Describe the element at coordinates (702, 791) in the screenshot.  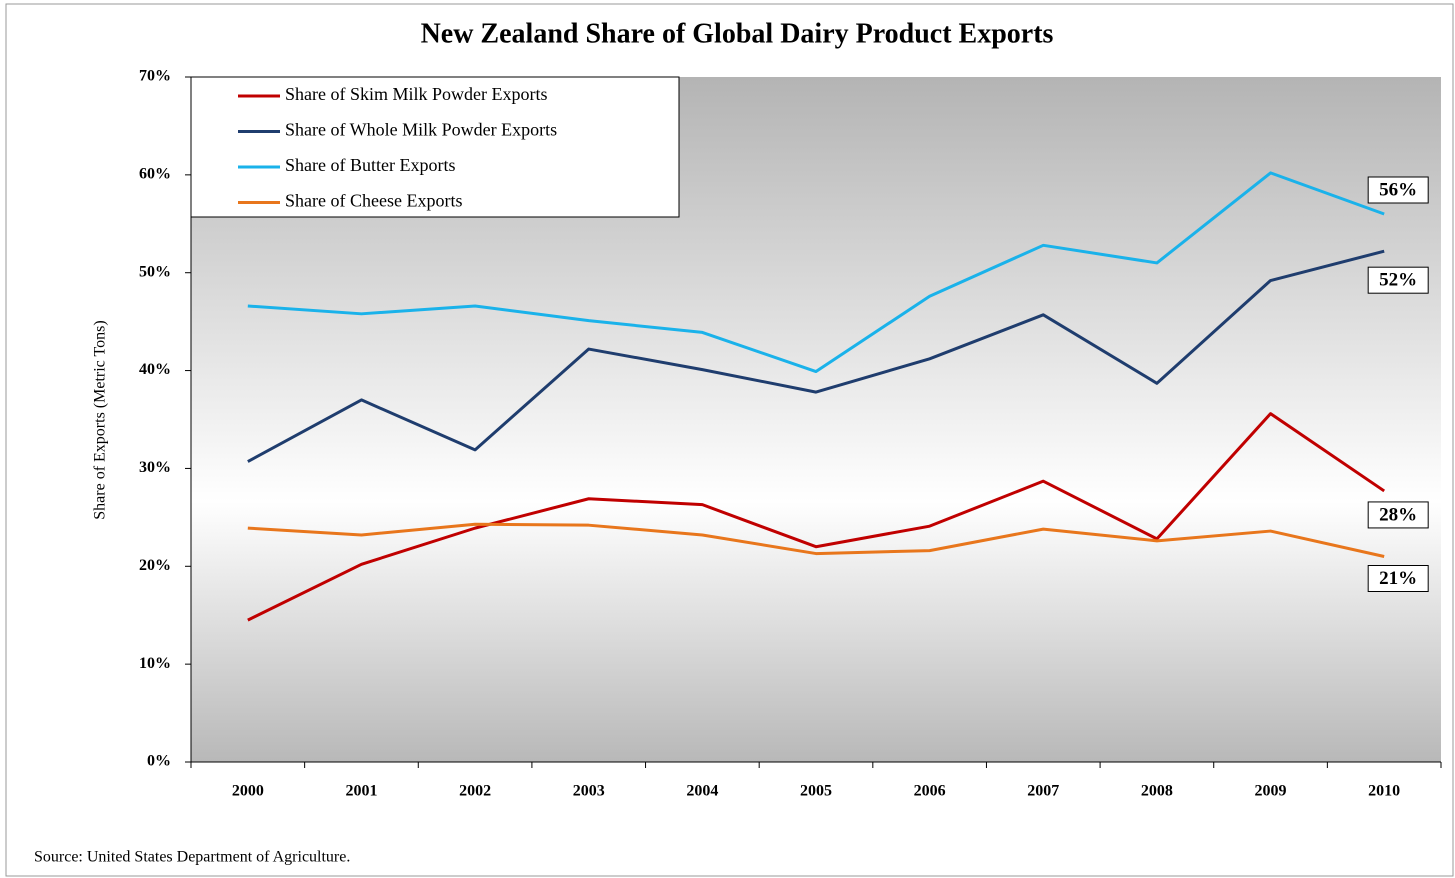
I see `x-tick-label: 2004` at that location.